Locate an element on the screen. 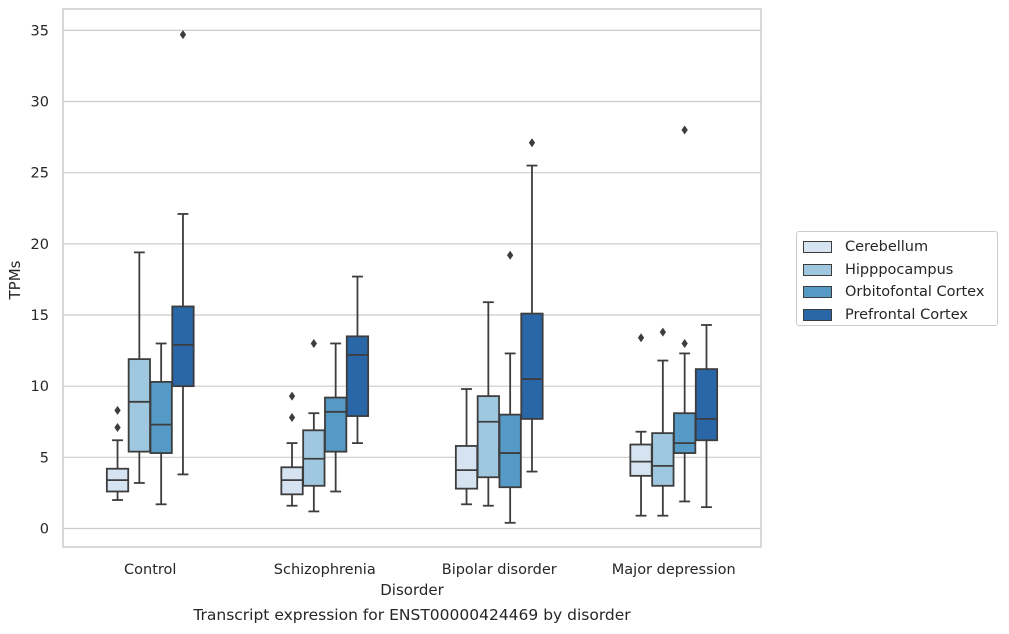 This screenshot has width=1009, height=634. y-tick-labels: 0 5 10 15 20 25 30 35 is located at coordinates (40, 280).